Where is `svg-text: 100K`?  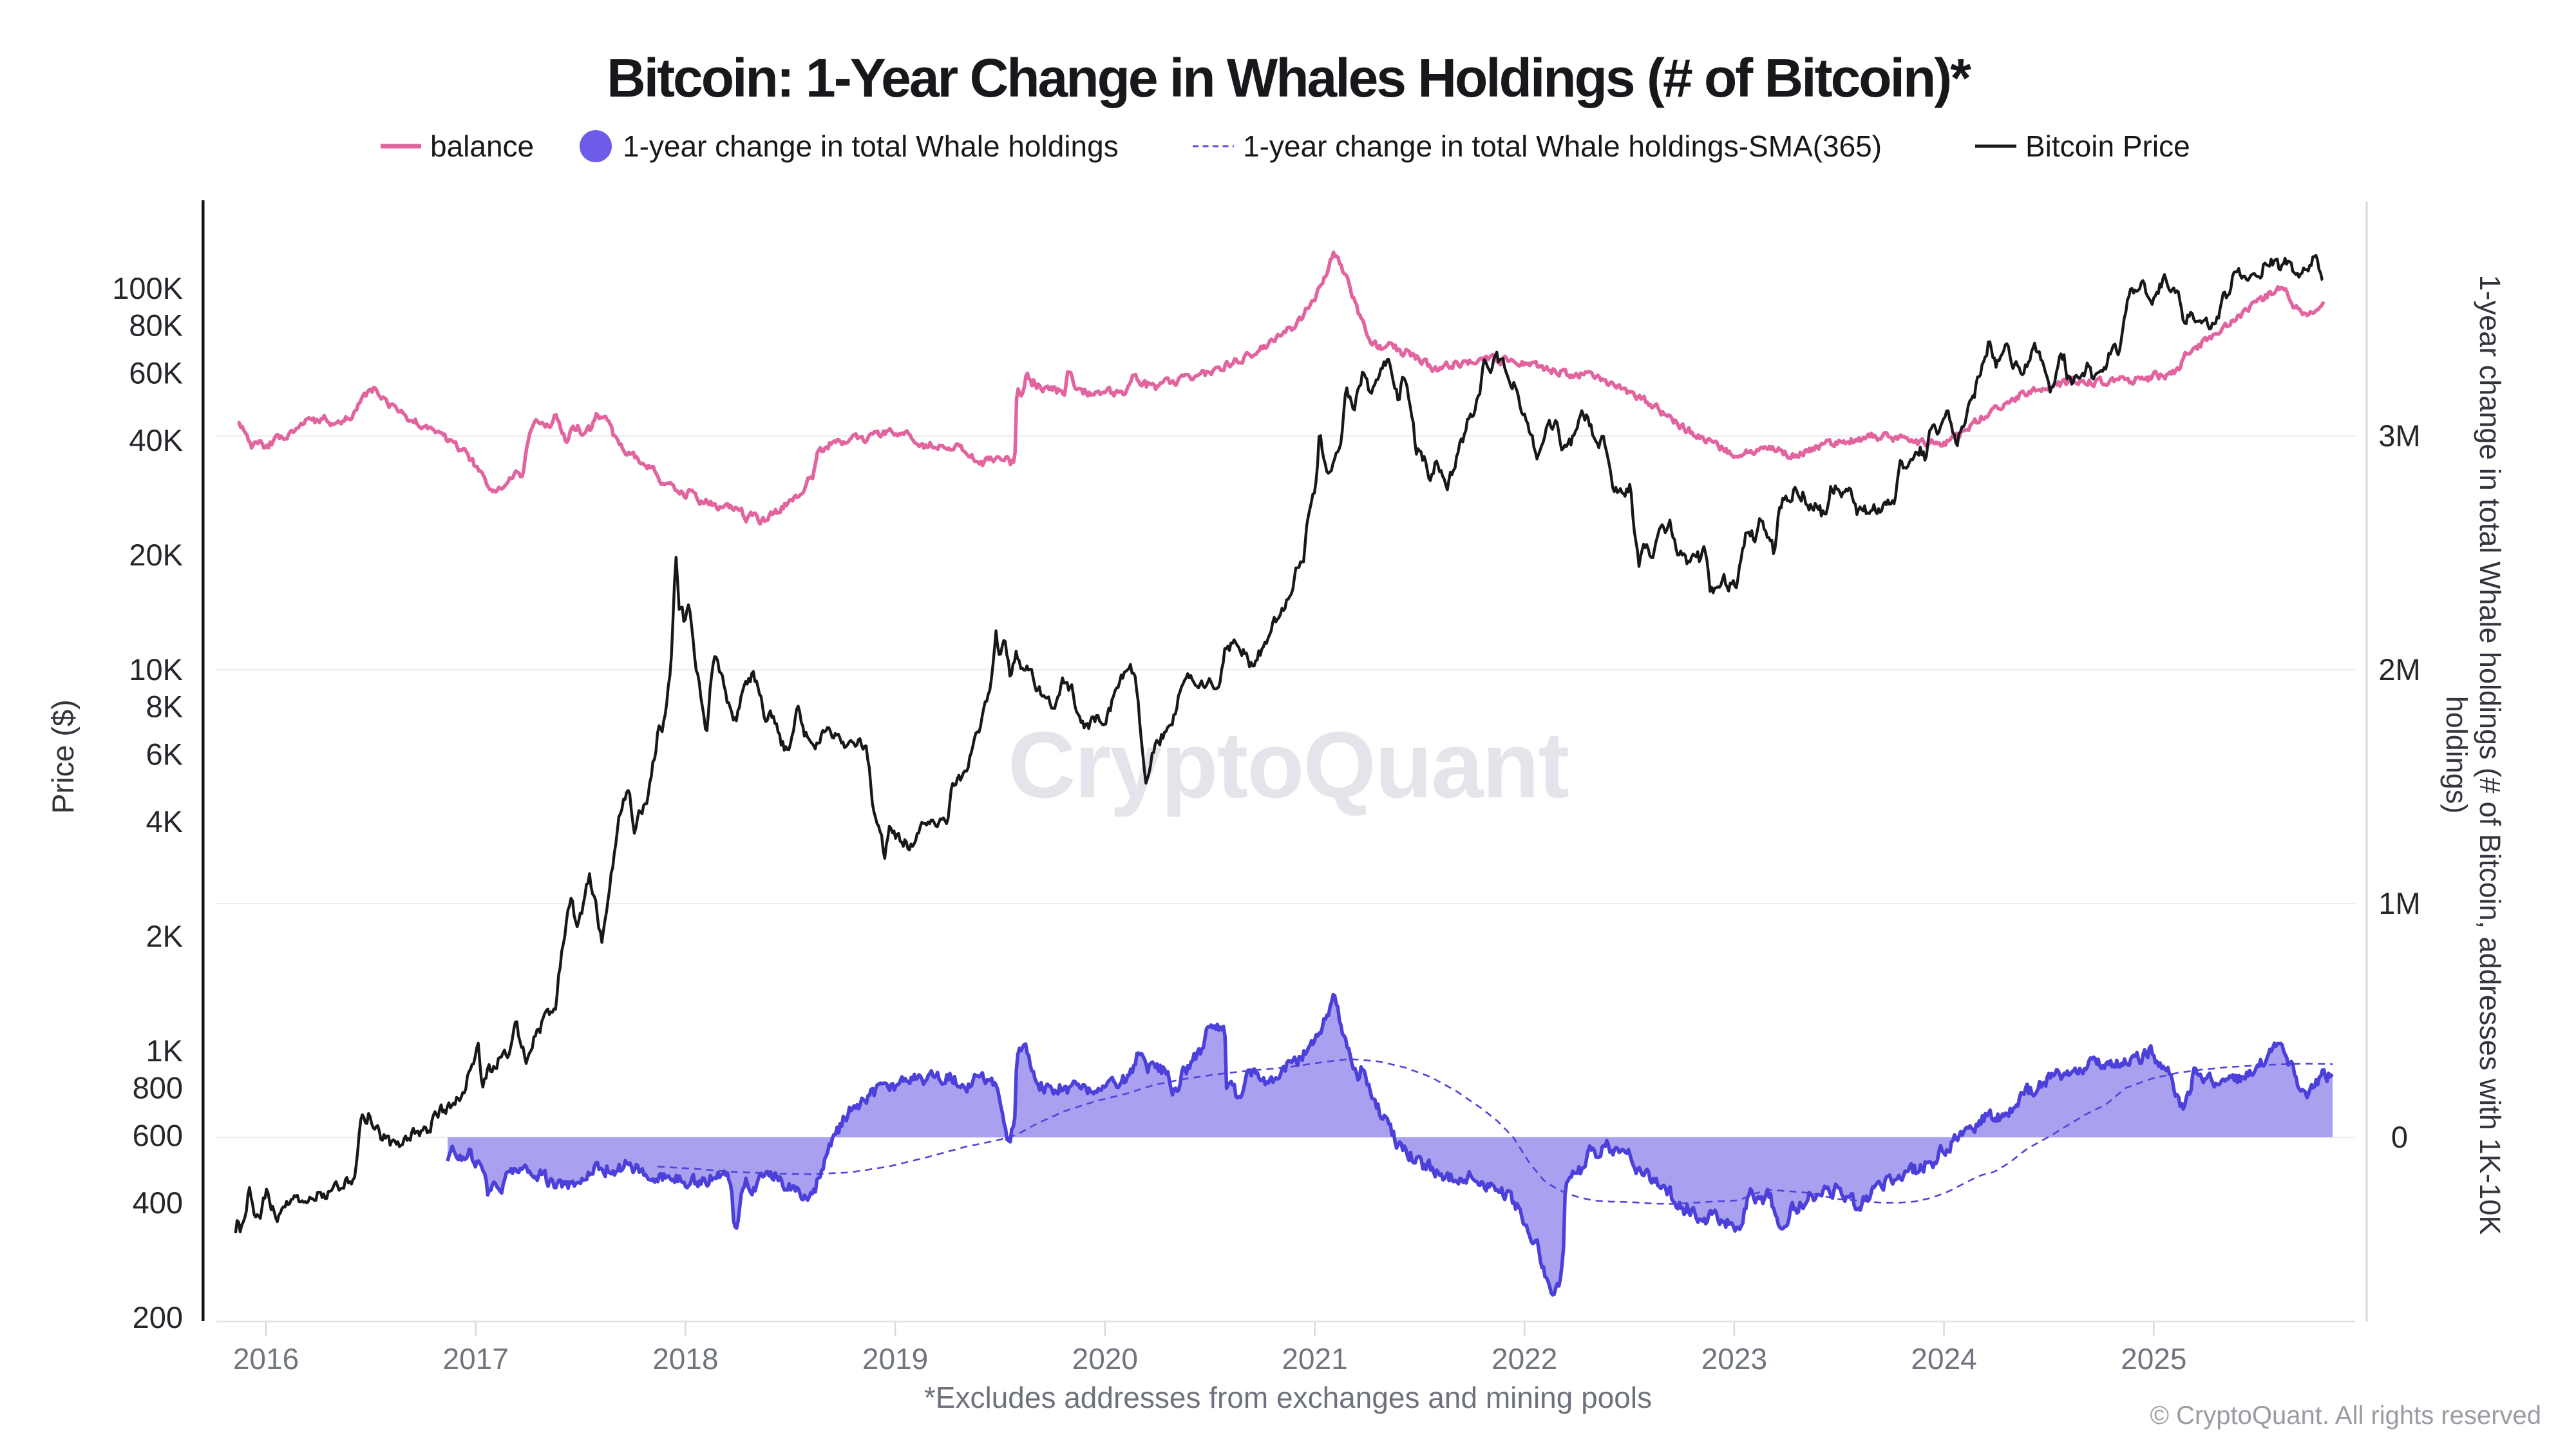
svg-text: 100K is located at coordinates (147, 288).